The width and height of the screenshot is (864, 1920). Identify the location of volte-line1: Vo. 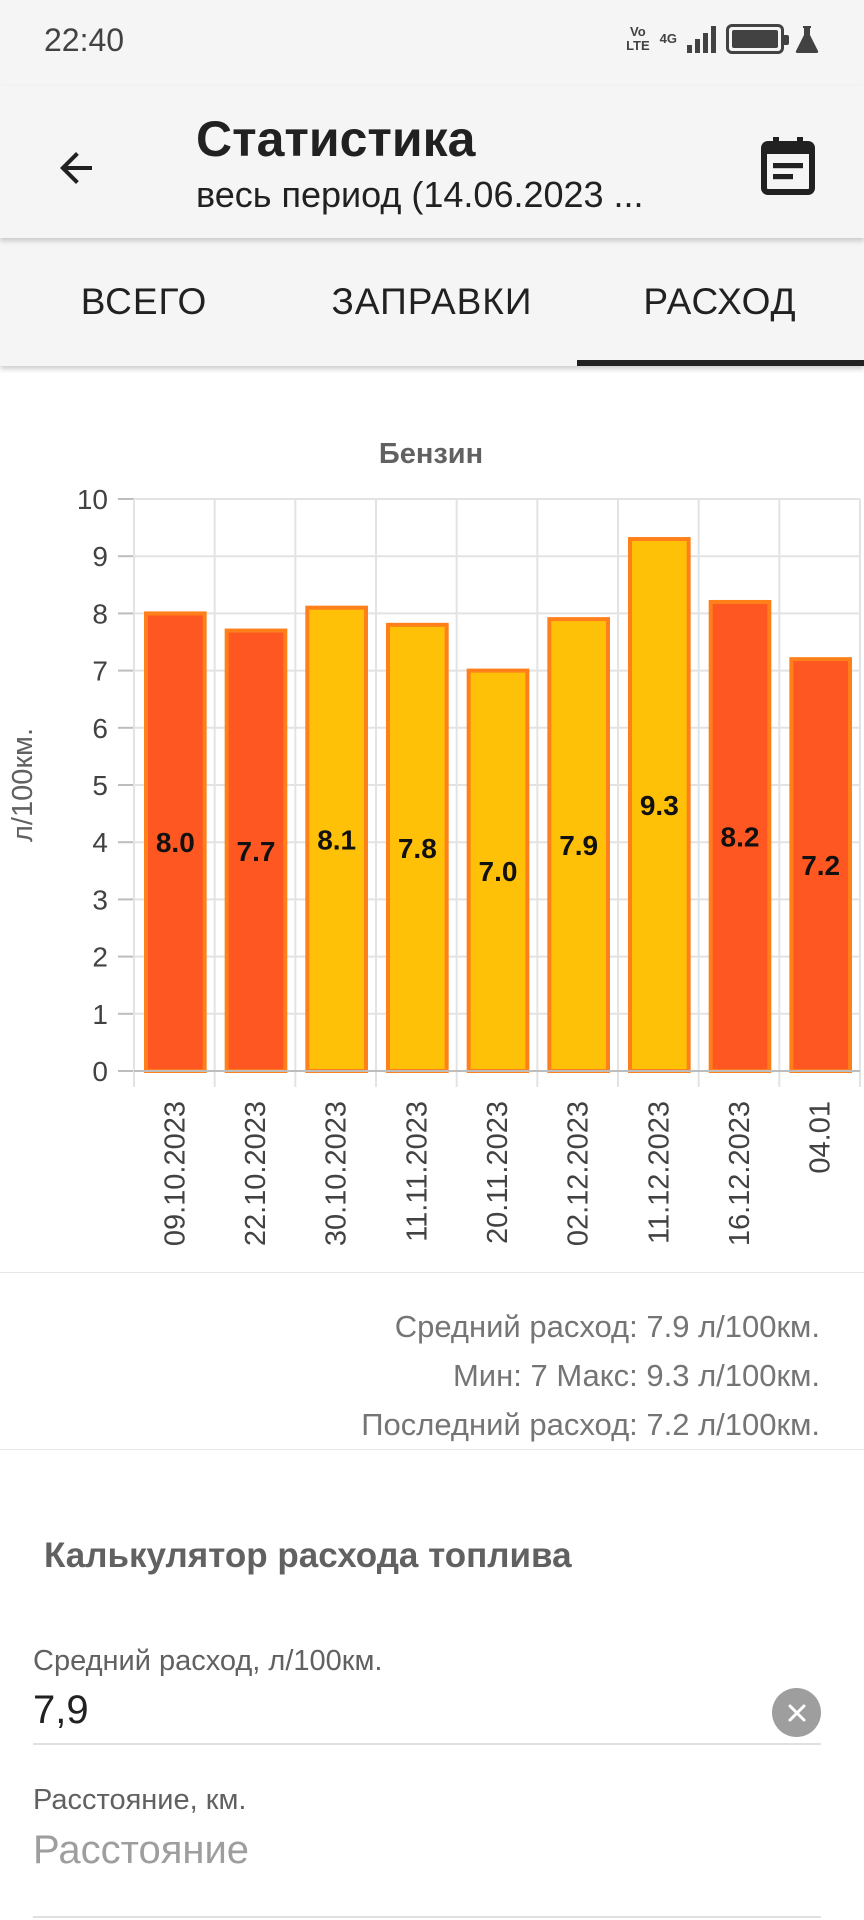
(638, 31).